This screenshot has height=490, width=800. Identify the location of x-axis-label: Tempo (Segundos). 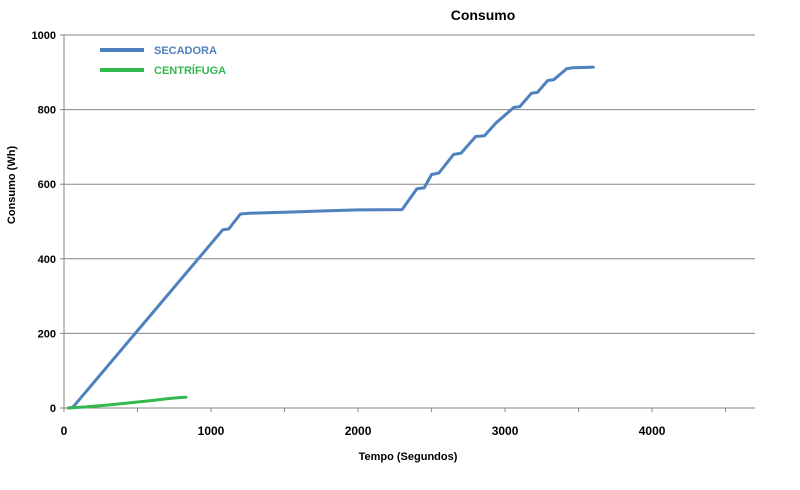
(408, 457).